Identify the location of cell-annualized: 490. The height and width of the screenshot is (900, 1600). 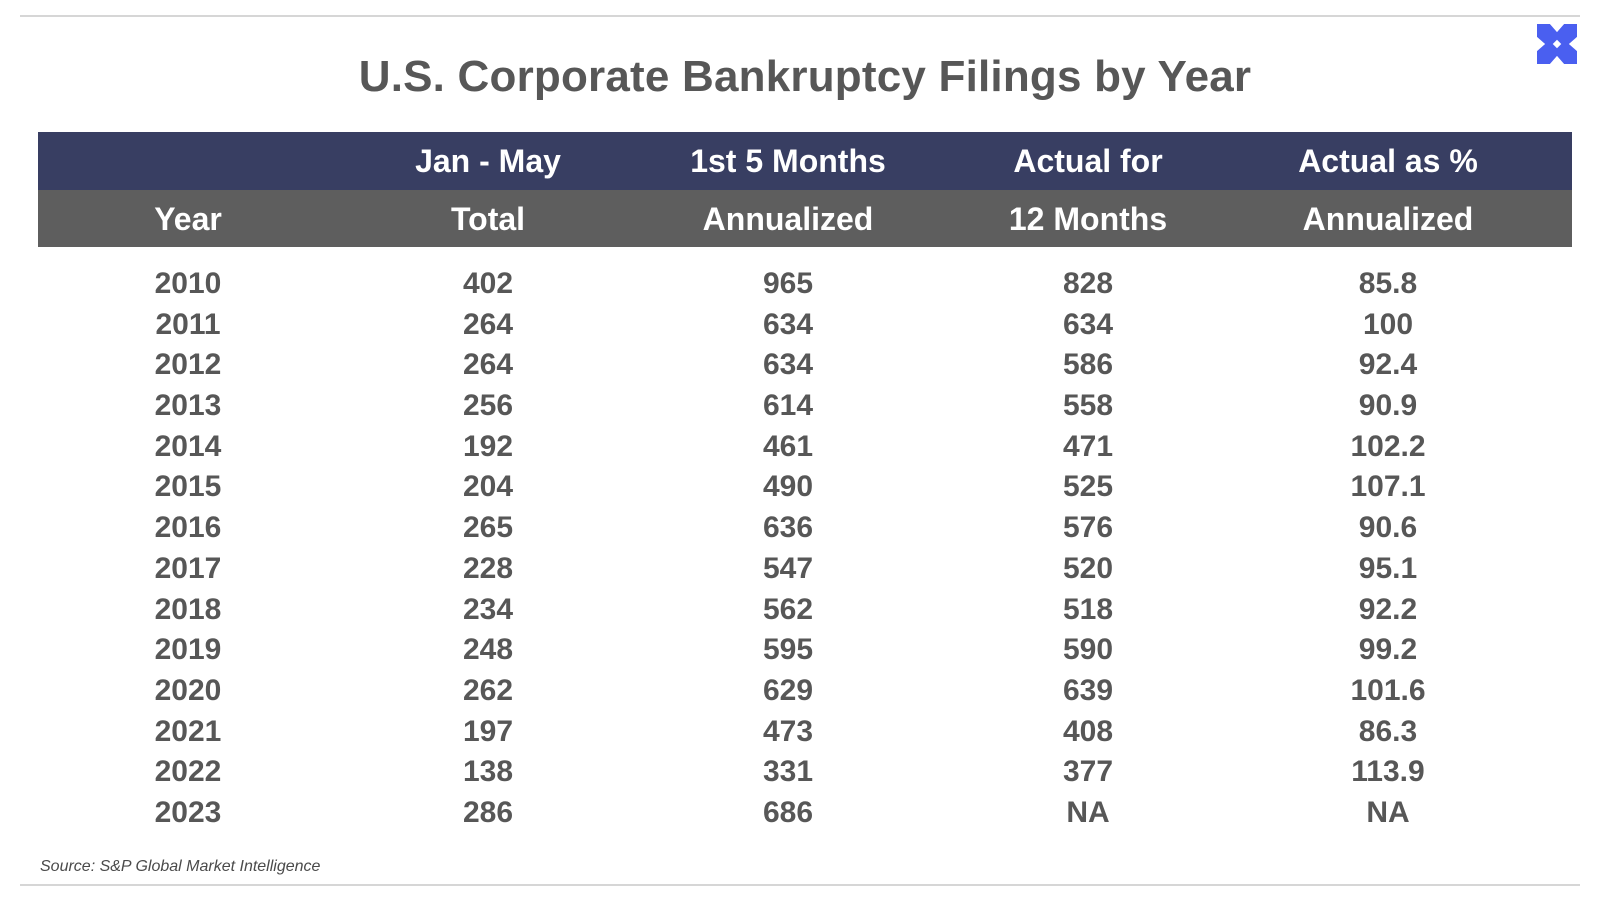
(788, 487).